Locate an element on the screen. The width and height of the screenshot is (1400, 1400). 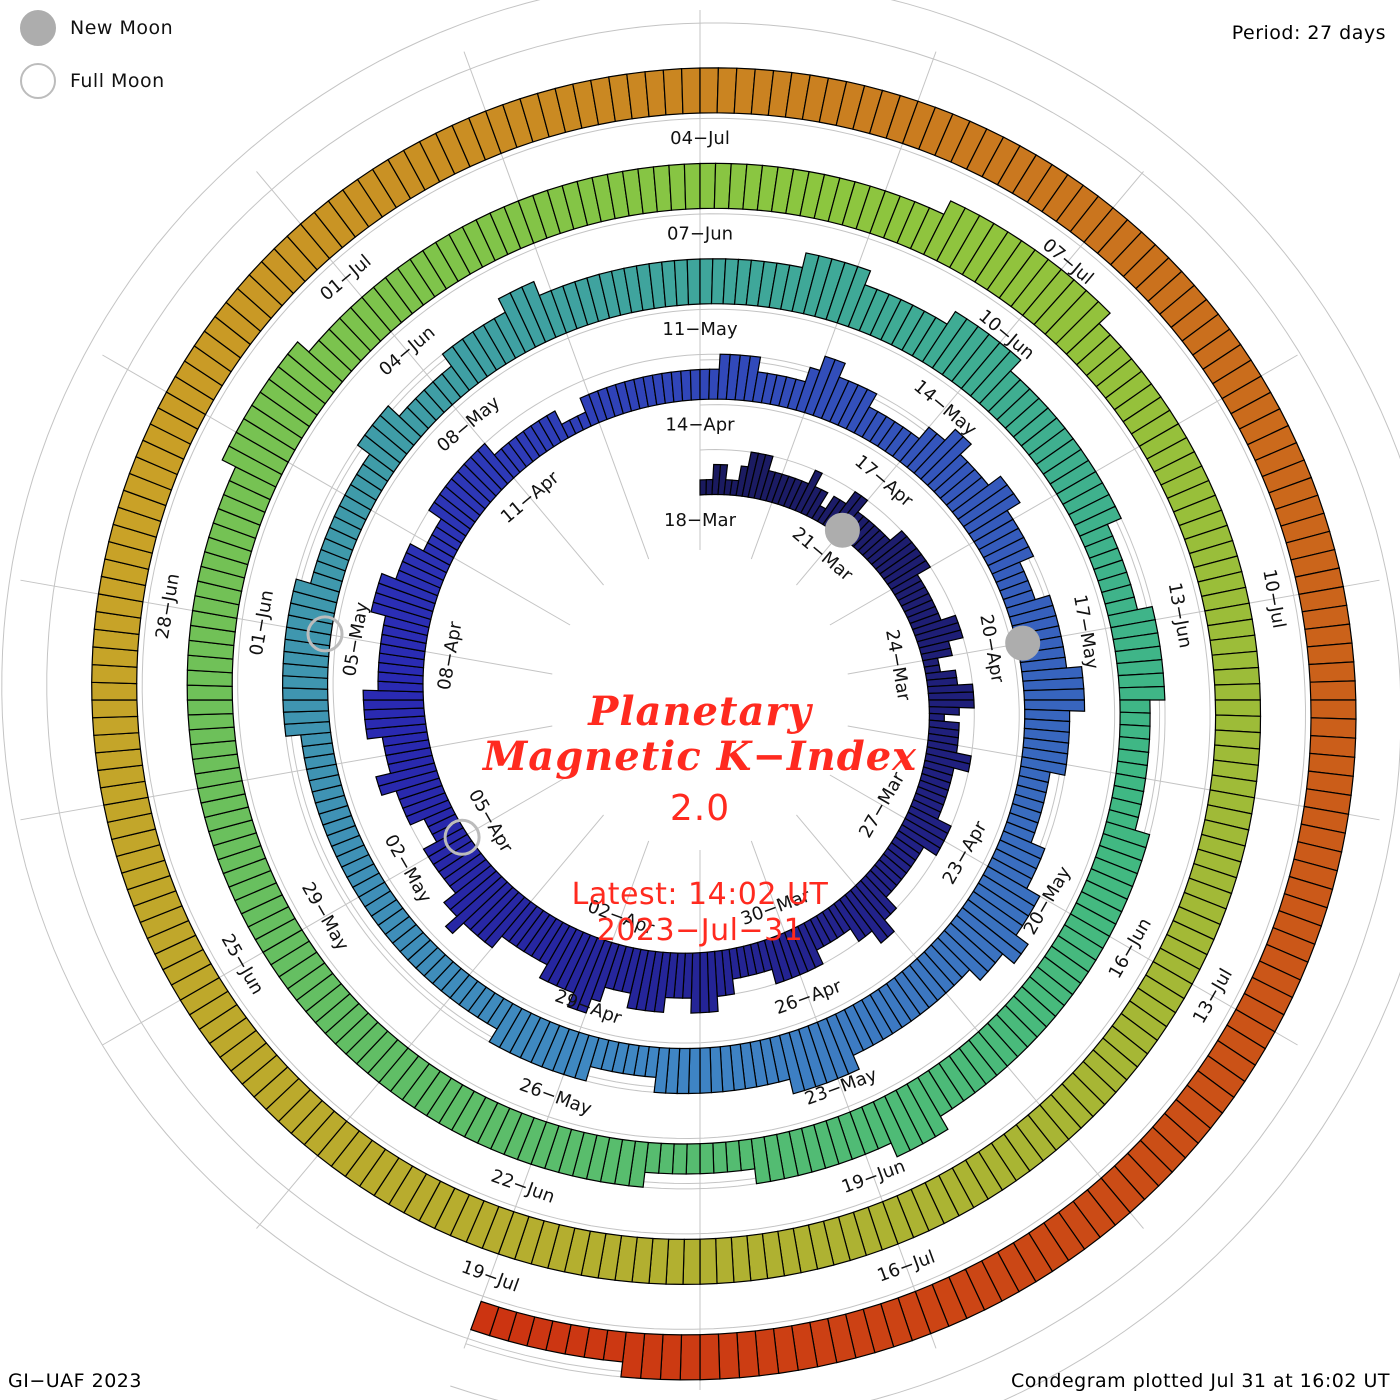
date-tick-label: 11−May is located at coordinates (700, 329).